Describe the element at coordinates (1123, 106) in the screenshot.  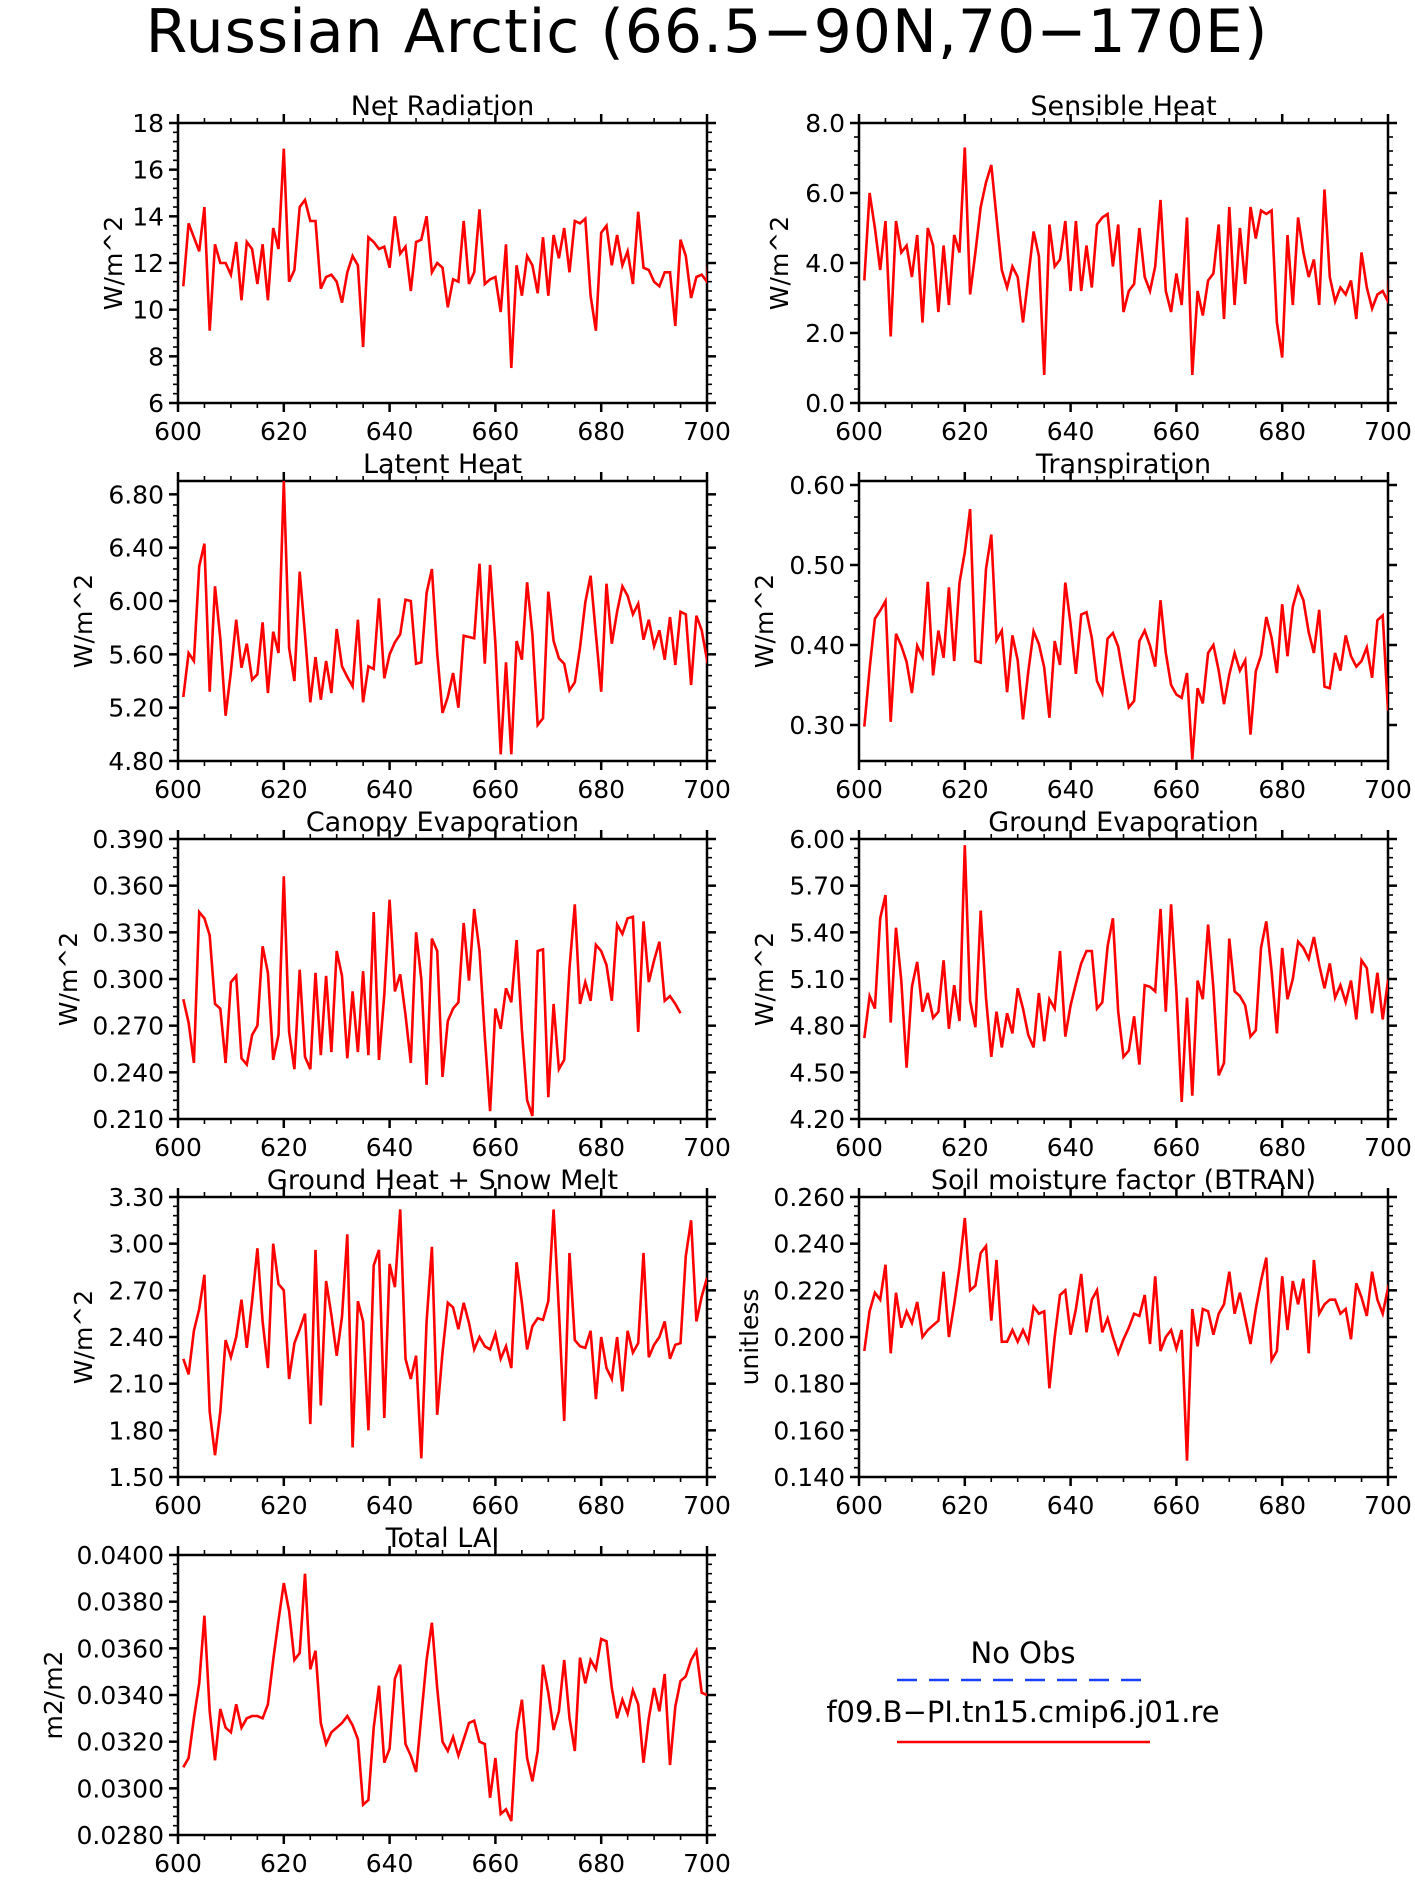
I see `panel-title: Sensible Heat` at that location.